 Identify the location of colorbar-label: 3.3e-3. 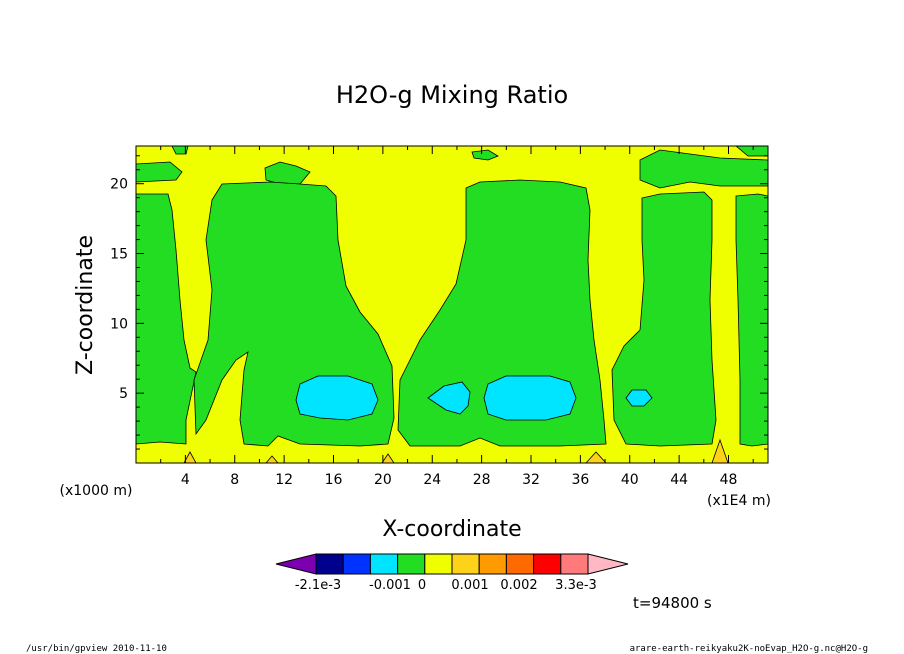
(576, 585).